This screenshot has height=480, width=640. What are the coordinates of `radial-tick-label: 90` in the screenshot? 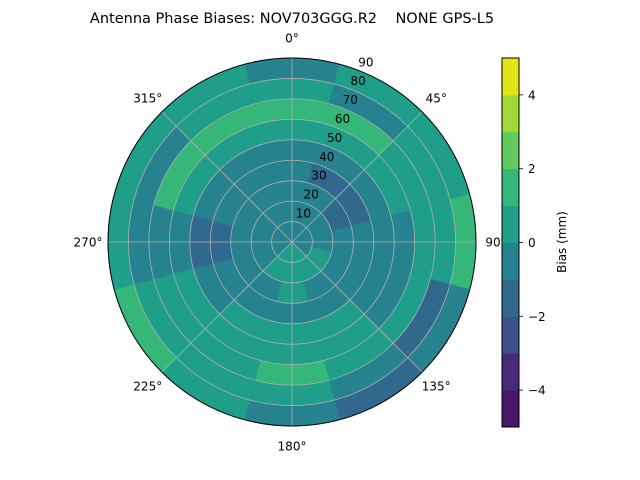 It's located at (365, 62).